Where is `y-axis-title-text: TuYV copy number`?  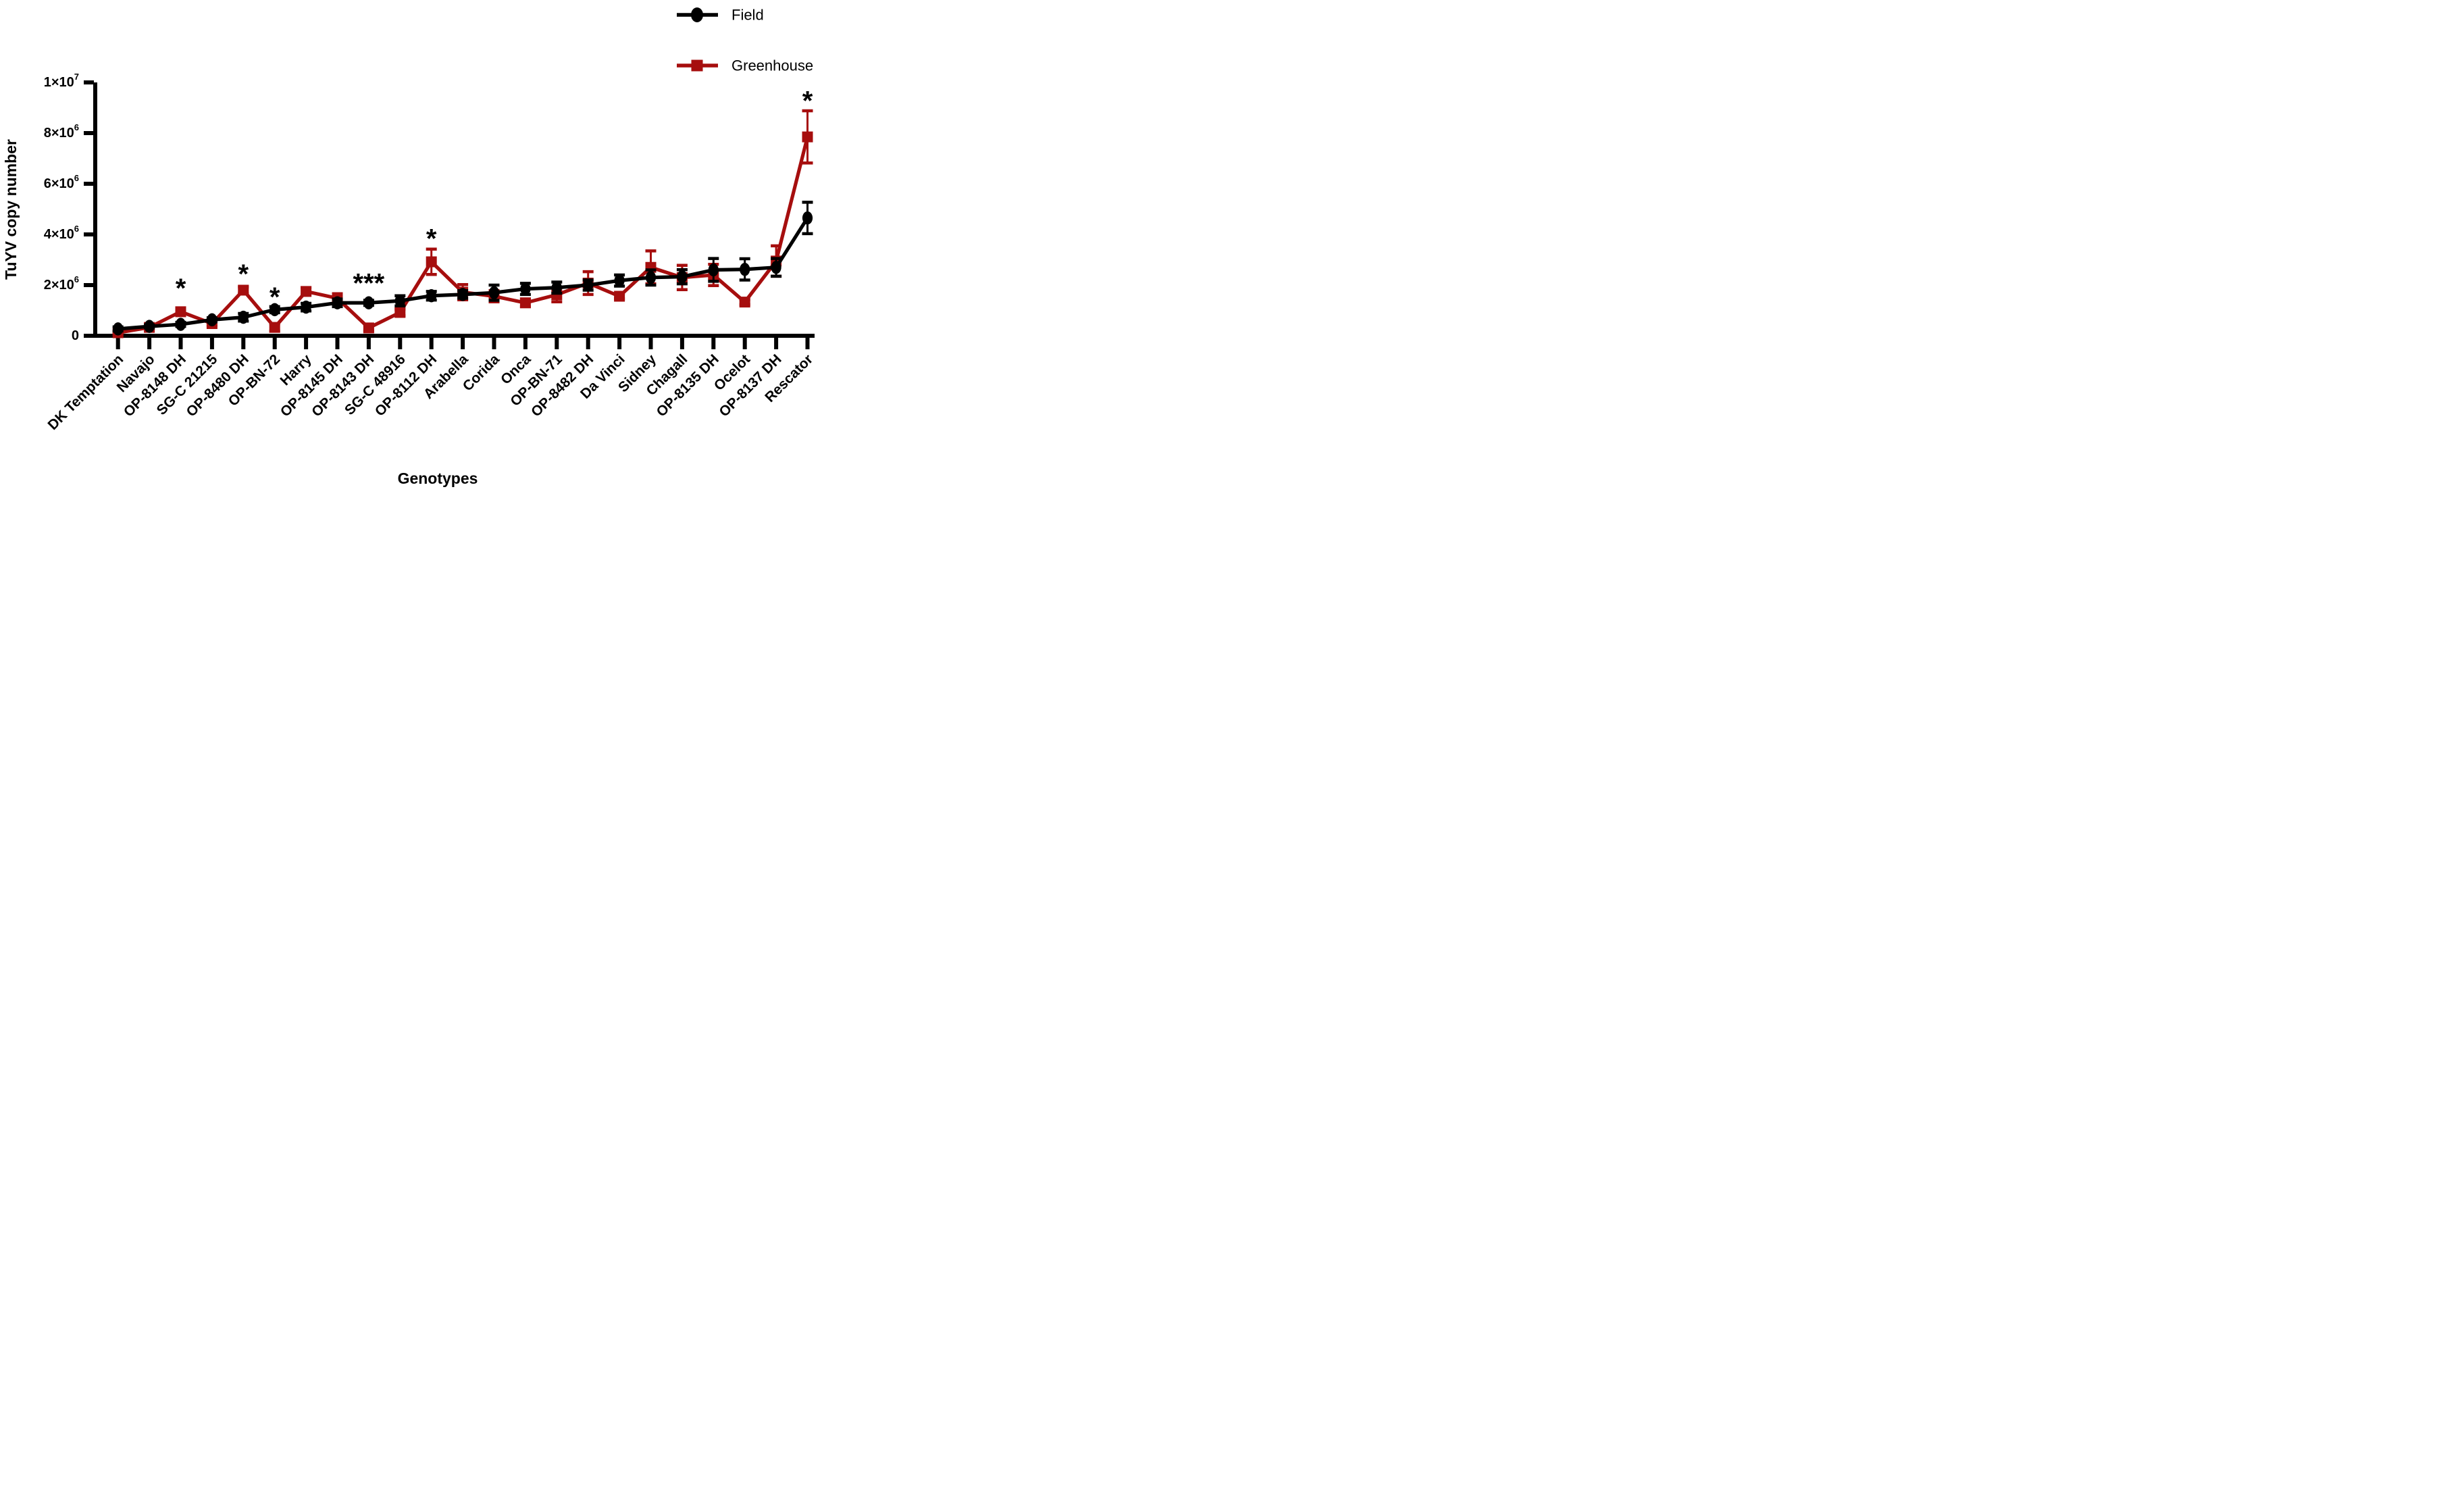
y-axis-title-text: TuYV copy number is located at coordinates (11, 209).